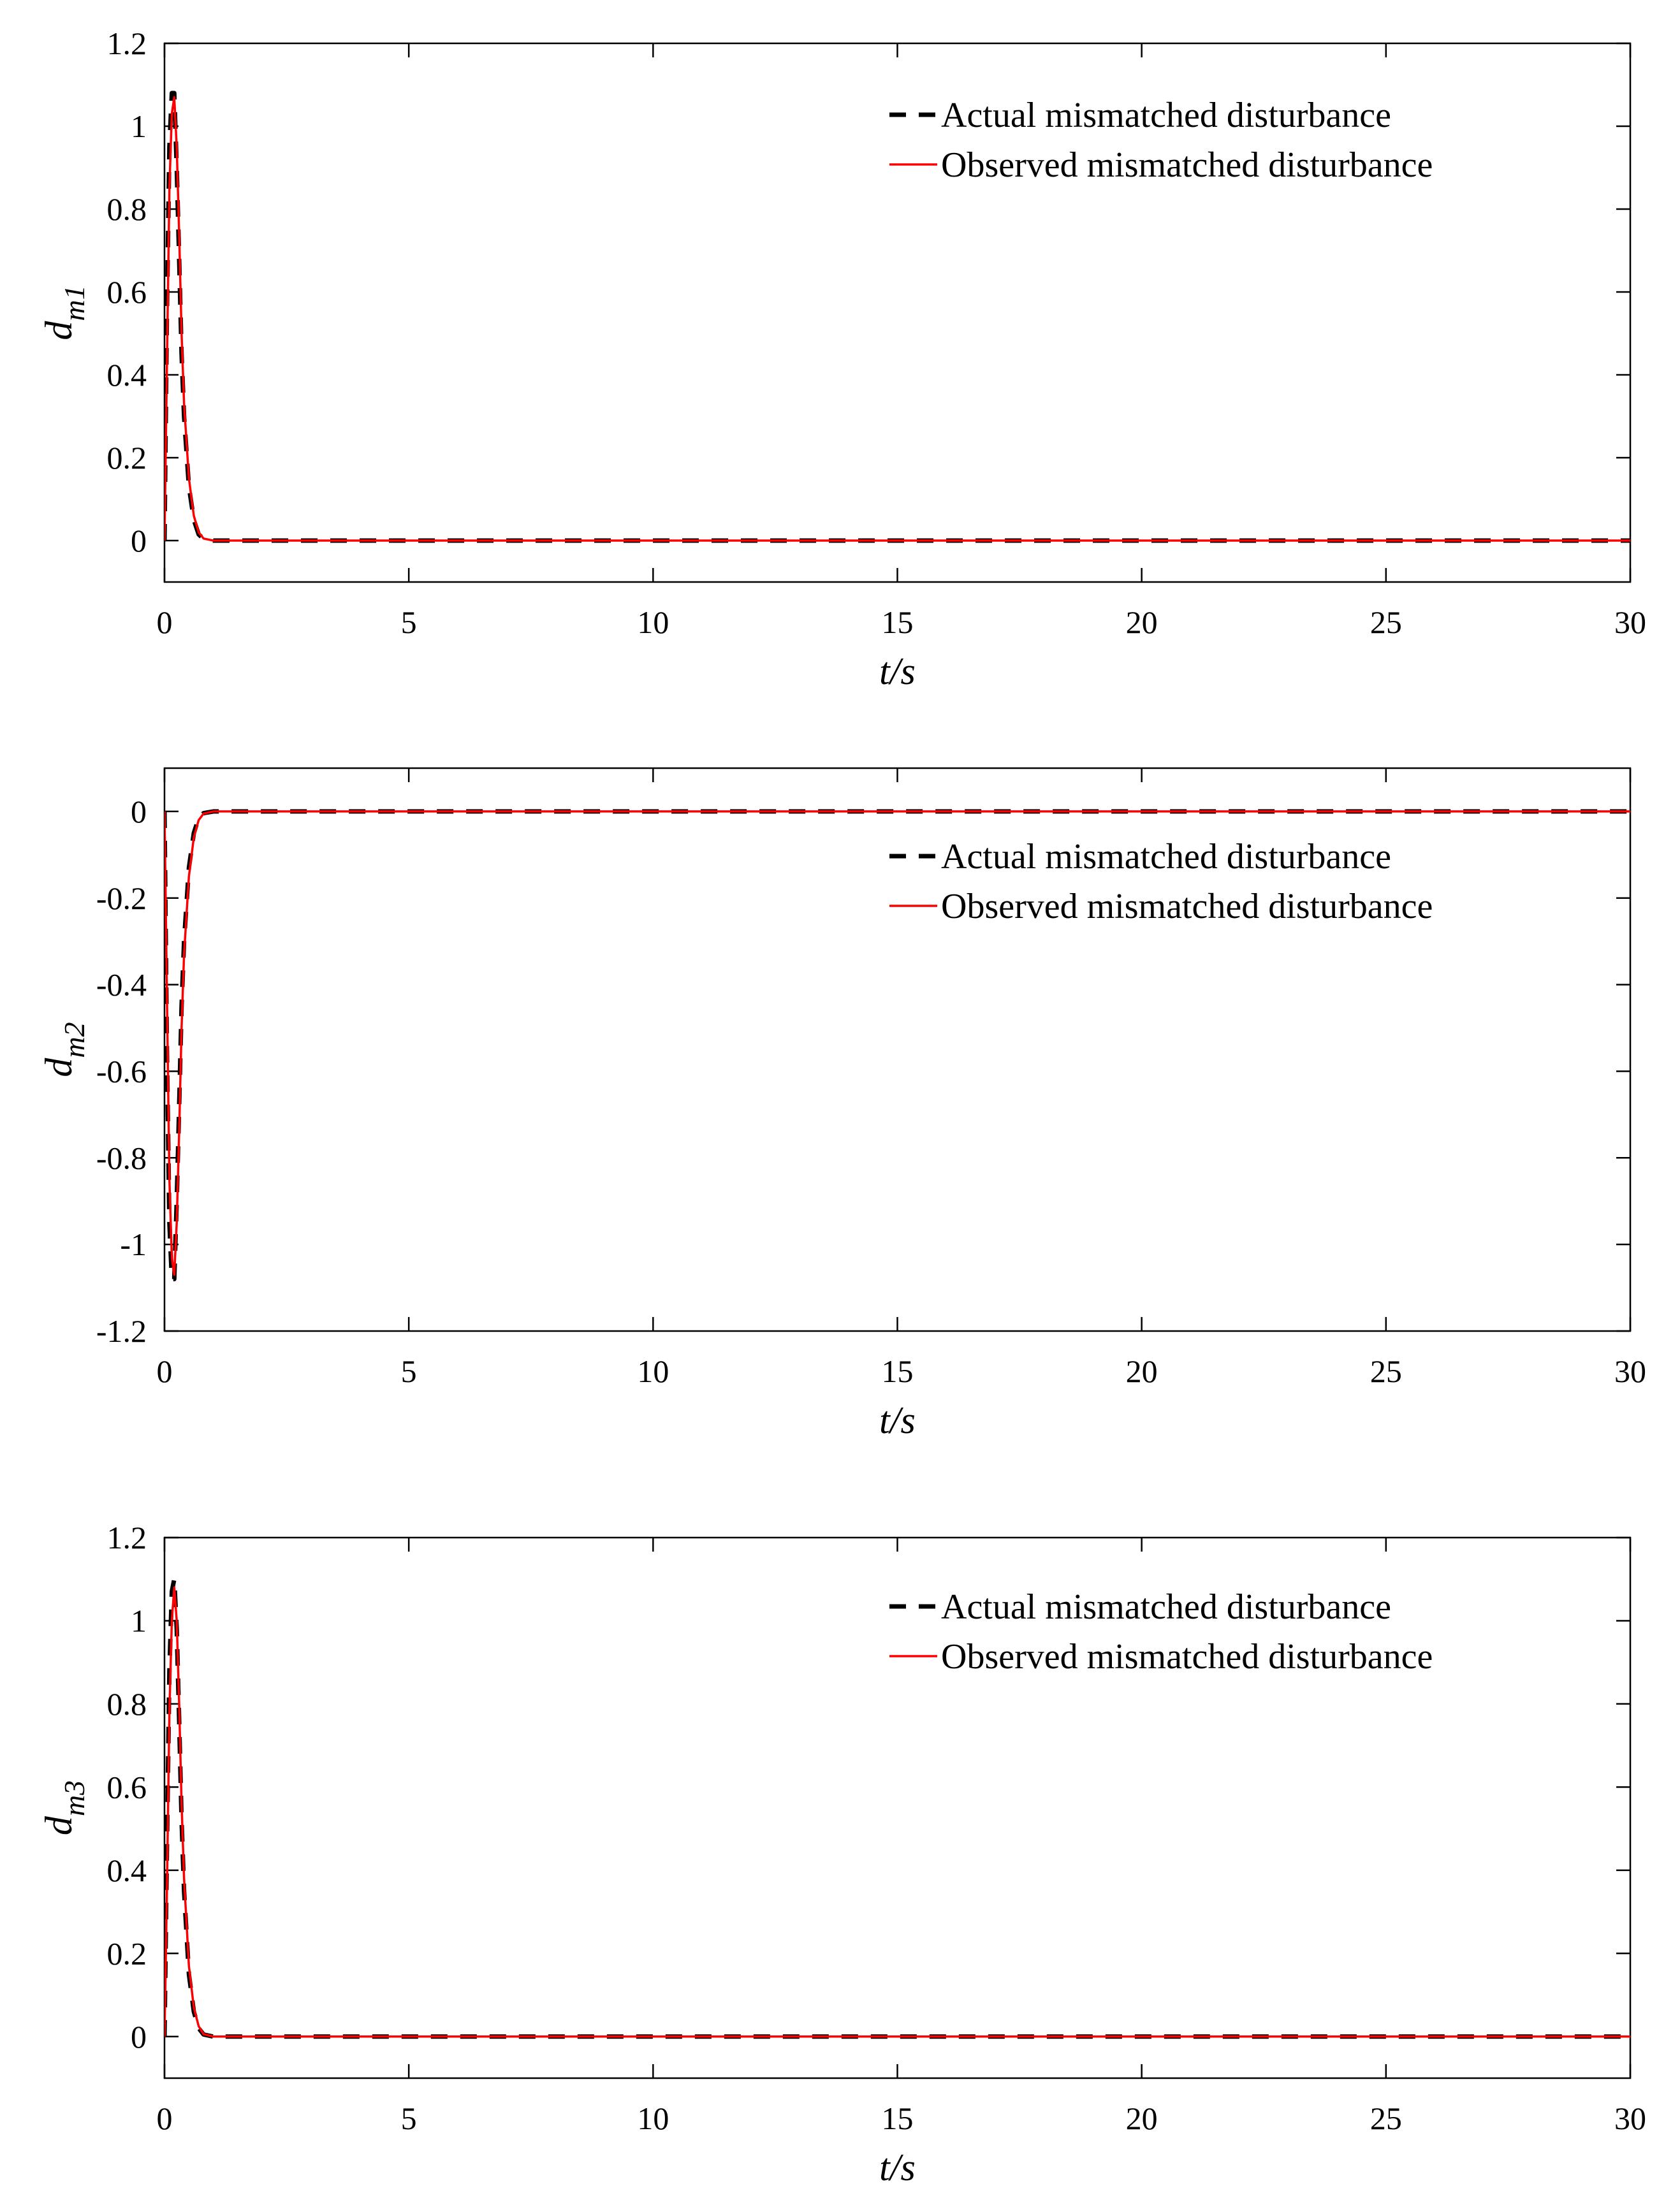  I want to click on y-axis-label: dm3, so click(64, 1807).